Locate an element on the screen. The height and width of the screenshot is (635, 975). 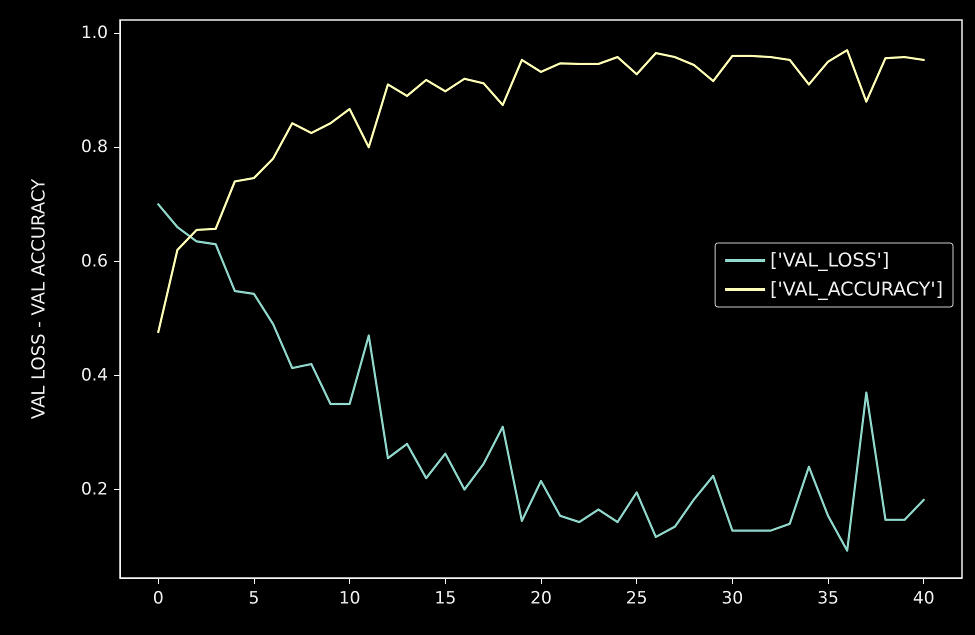
x-tick-label: 40 is located at coordinates (923, 598).